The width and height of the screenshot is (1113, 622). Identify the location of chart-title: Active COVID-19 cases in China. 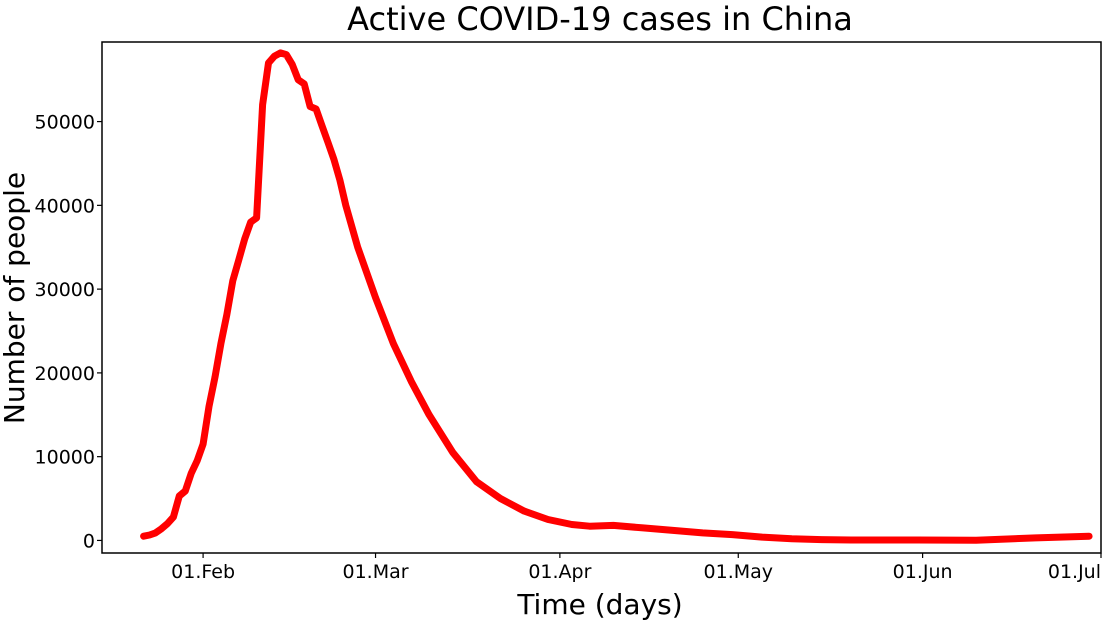
(600, 19).